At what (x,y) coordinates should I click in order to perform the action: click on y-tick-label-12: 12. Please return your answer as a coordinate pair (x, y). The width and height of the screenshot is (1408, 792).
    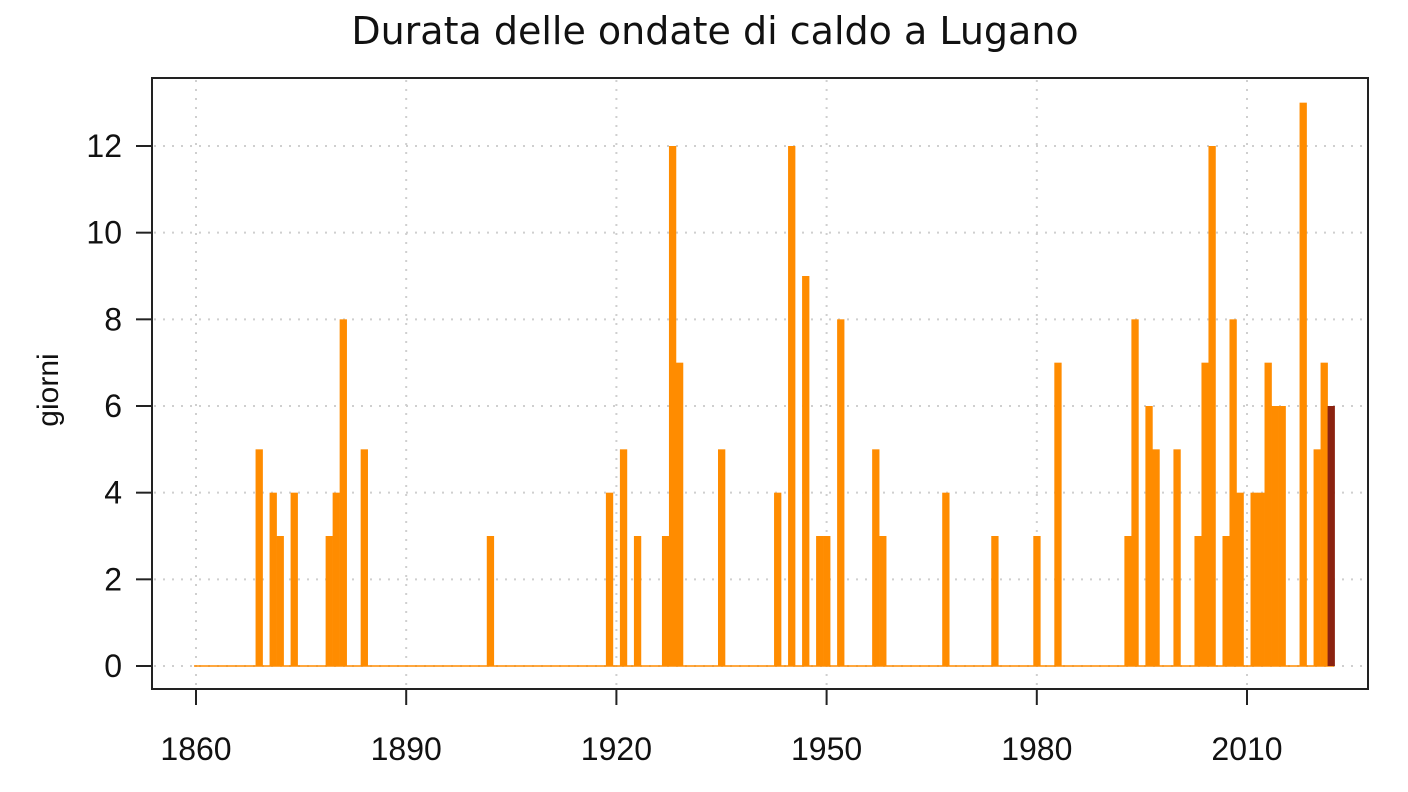
    Looking at the image, I should click on (104, 146).